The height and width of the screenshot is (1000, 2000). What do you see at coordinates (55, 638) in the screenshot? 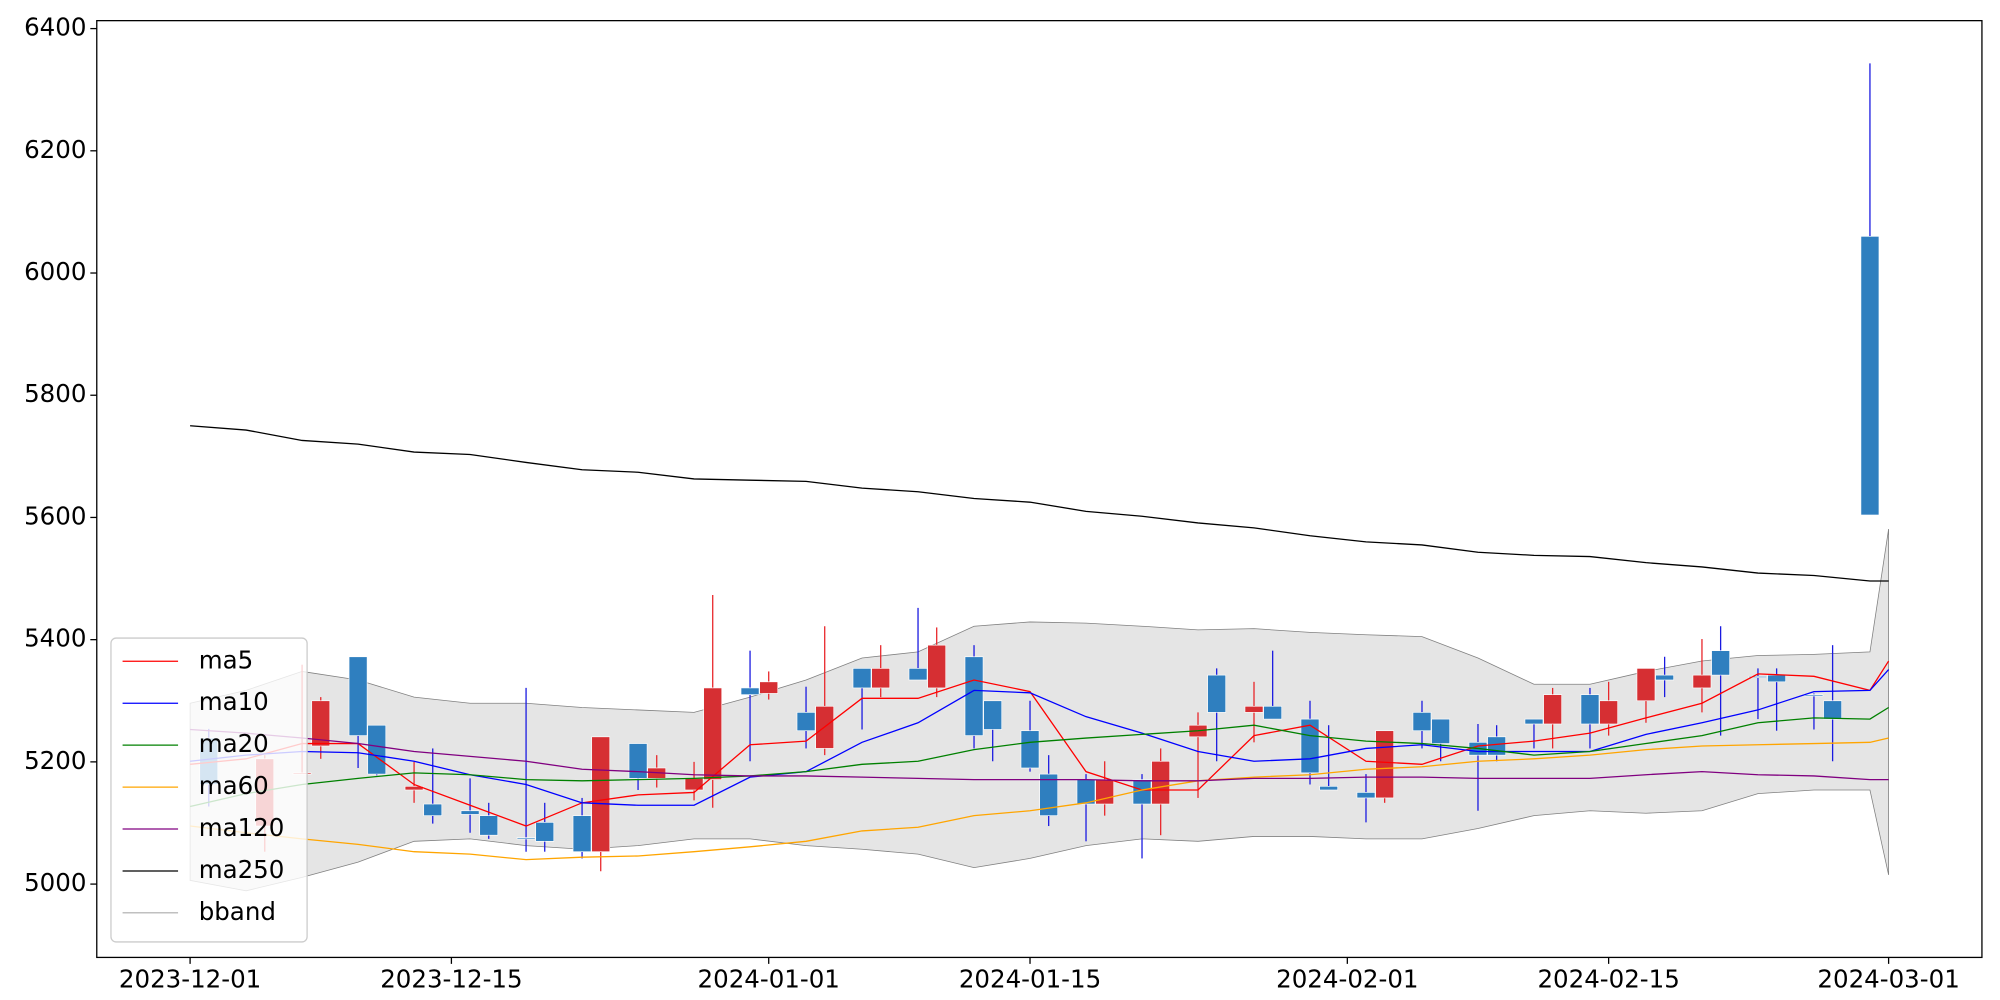
I see `y-tick-label: 5400` at bounding box center [55, 638].